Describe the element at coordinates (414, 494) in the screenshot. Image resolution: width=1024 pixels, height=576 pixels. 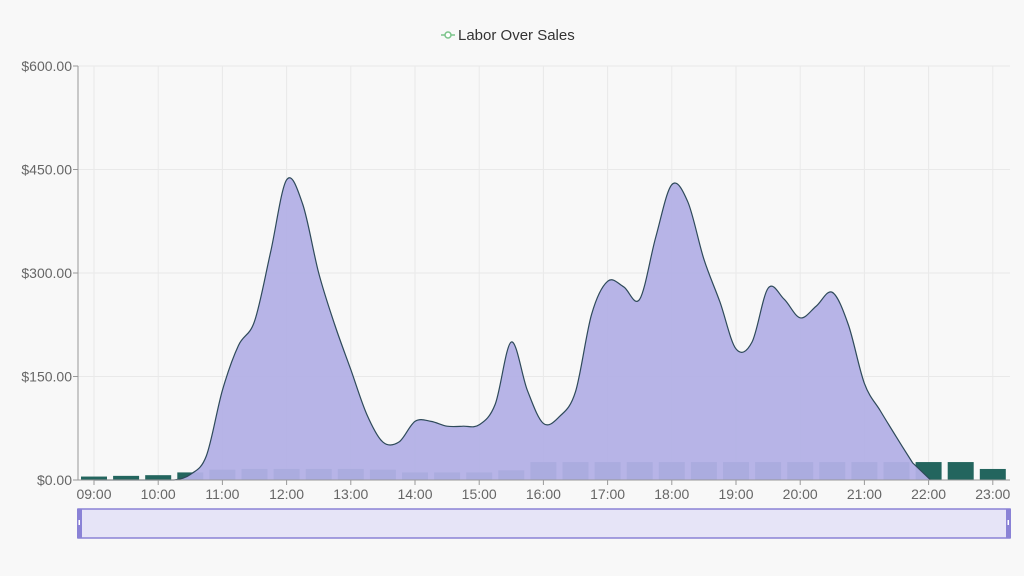
I see `x-tick-label: 14:00` at that location.